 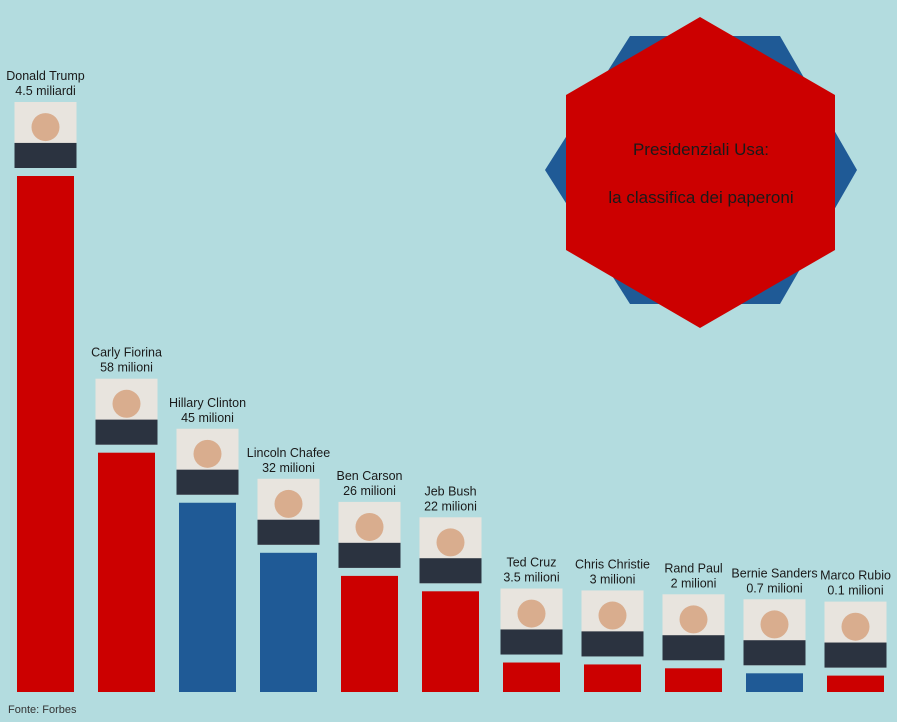 What do you see at coordinates (693, 568) in the screenshot?
I see `candidate-name-rand-paul: Rand Paul` at bounding box center [693, 568].